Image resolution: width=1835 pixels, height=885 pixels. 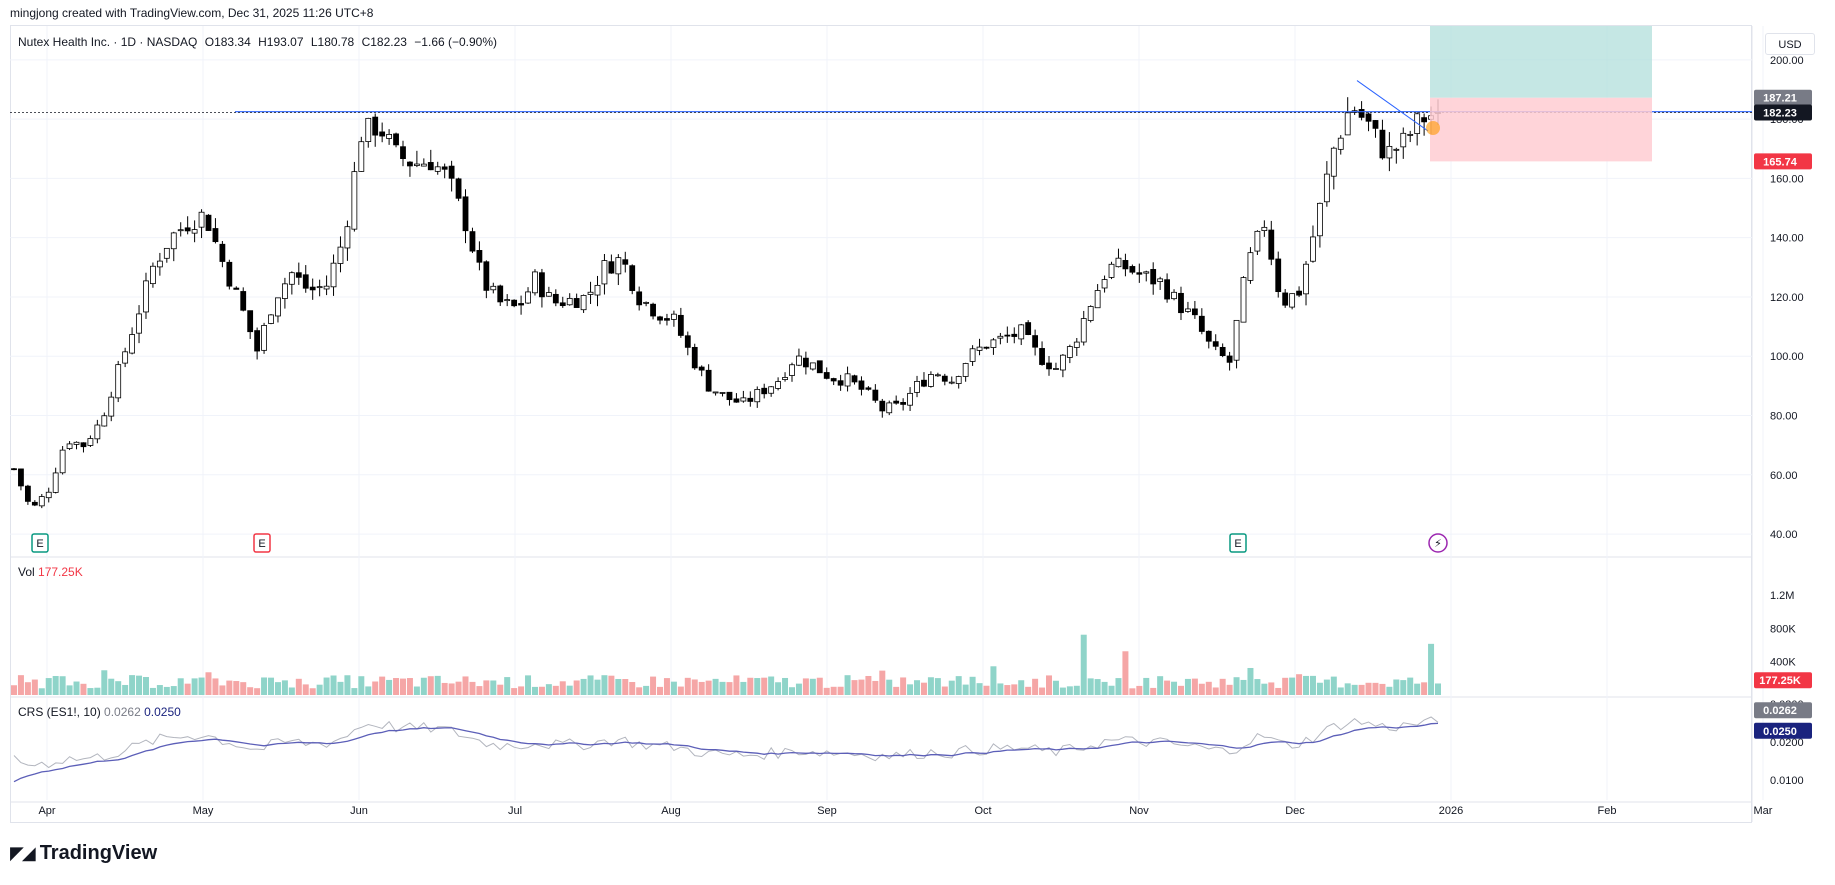 What do you see at coordinates (83, 853) in the screenshot?
I see `tradingview-logo: ◤◢ TradingView` at bounding box center [83, 853].